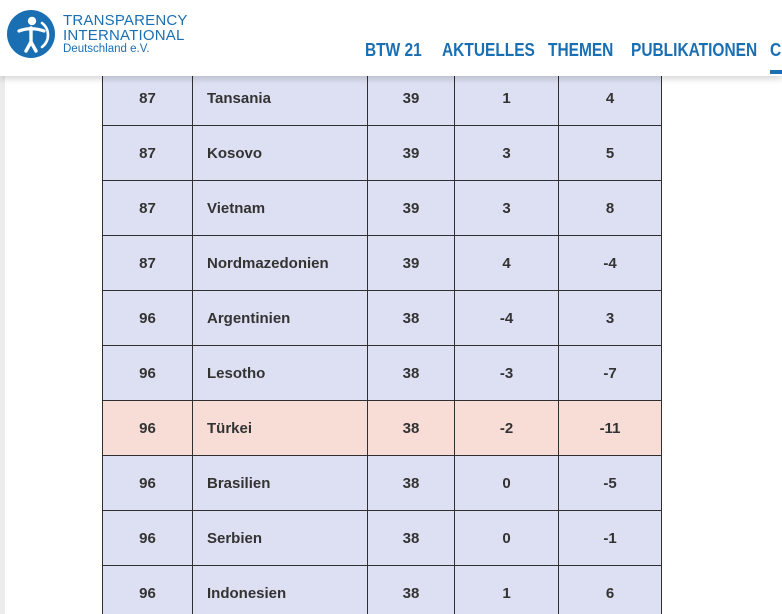  I want to click on country-cell: Brasilien, so click(280, 483).